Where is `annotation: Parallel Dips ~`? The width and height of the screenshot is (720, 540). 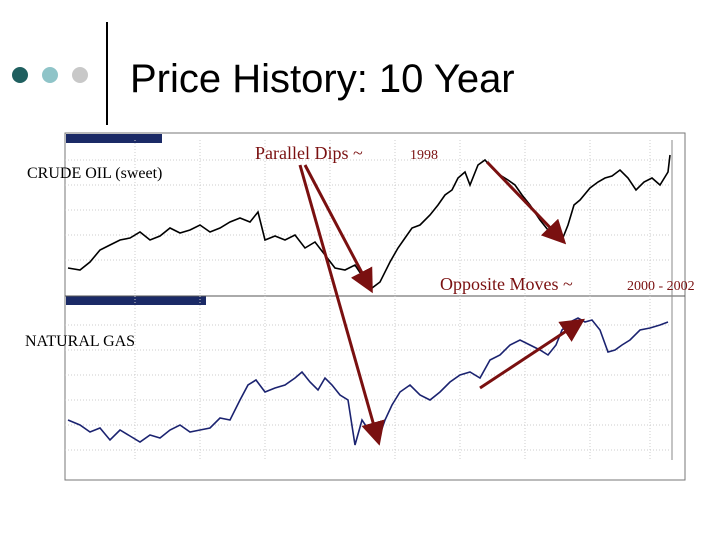 annotation: Parallel Dips ~ is located at coordinates (309, 153).